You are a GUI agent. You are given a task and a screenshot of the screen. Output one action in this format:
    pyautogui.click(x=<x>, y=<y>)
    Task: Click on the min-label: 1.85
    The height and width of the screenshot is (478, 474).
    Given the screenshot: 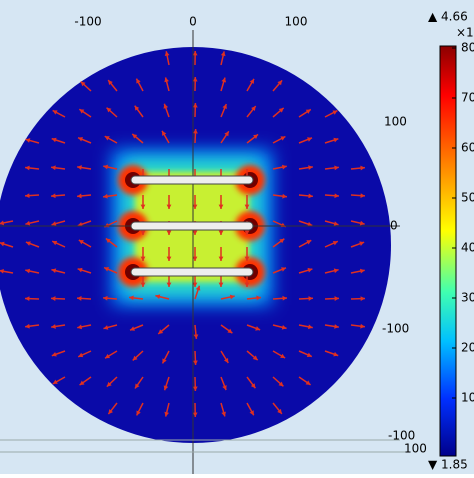 What is the action you would take?
    pyautogui.click(x=454, y=465)
    